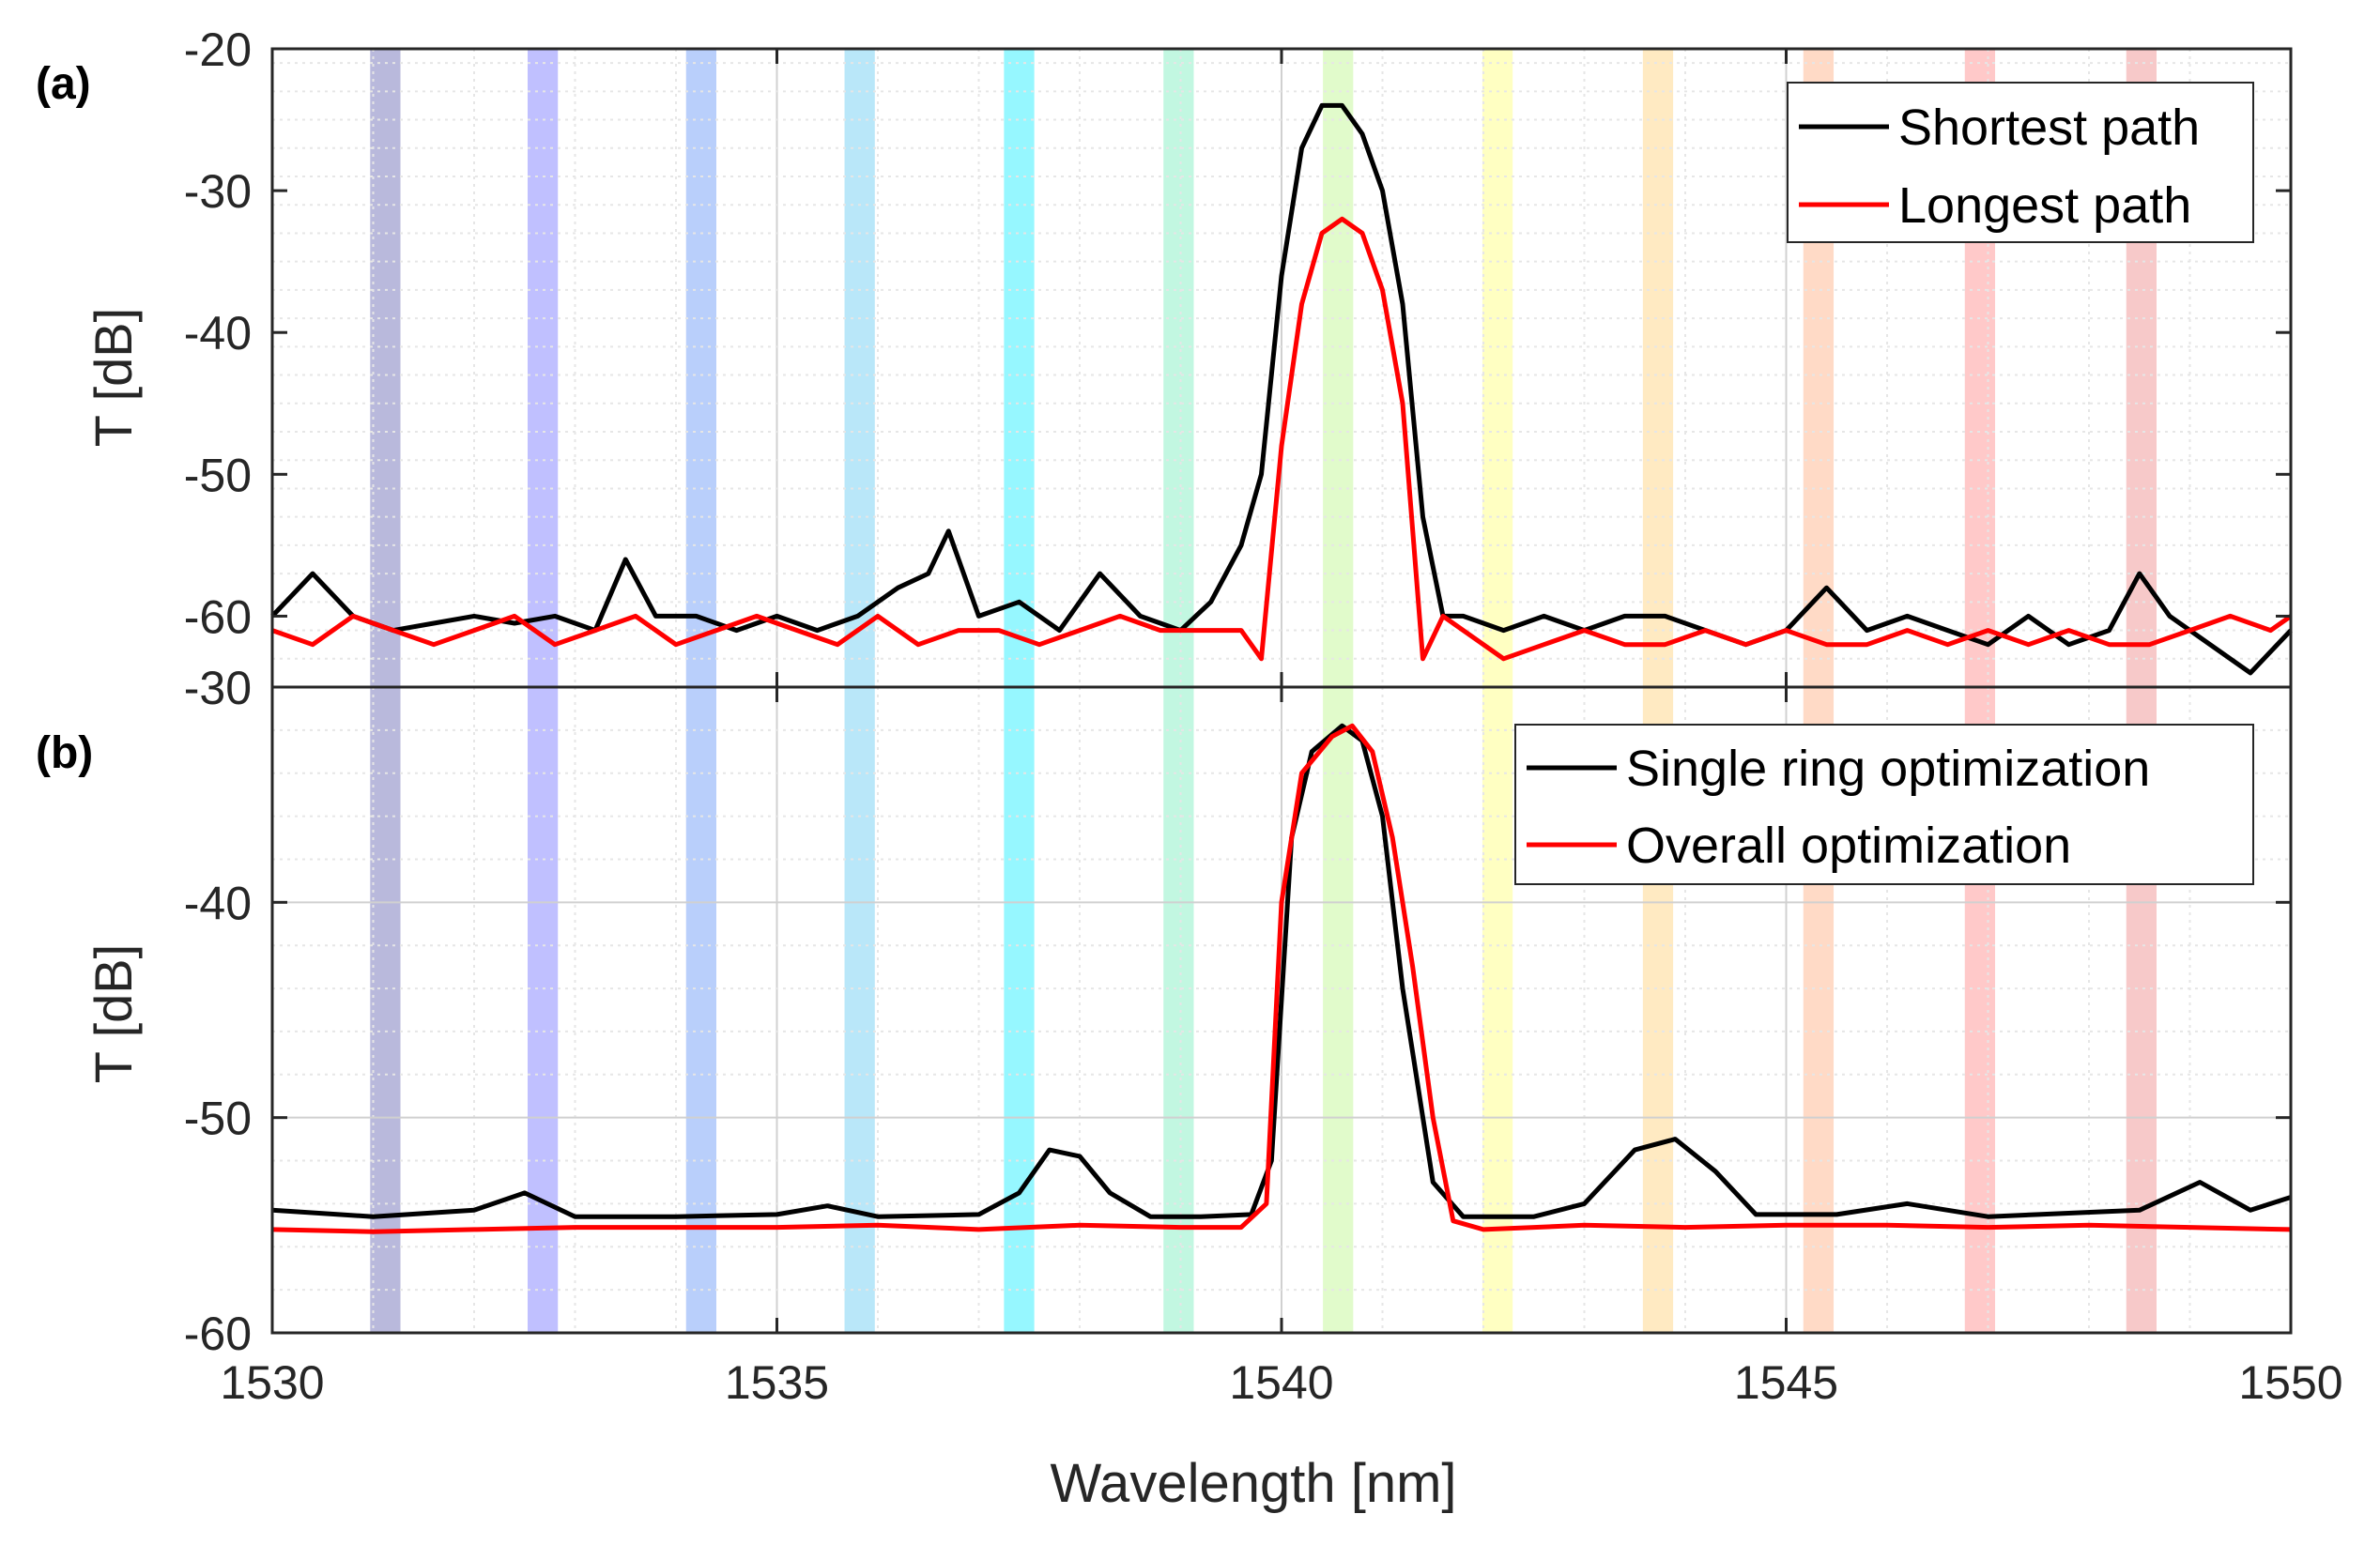 The width and height of the screenshot is (2380, 1560). Describe the element at coordinates (1786, 1382) in the screenshot. I see `panel-b-xtick-label: 1545` at that location.